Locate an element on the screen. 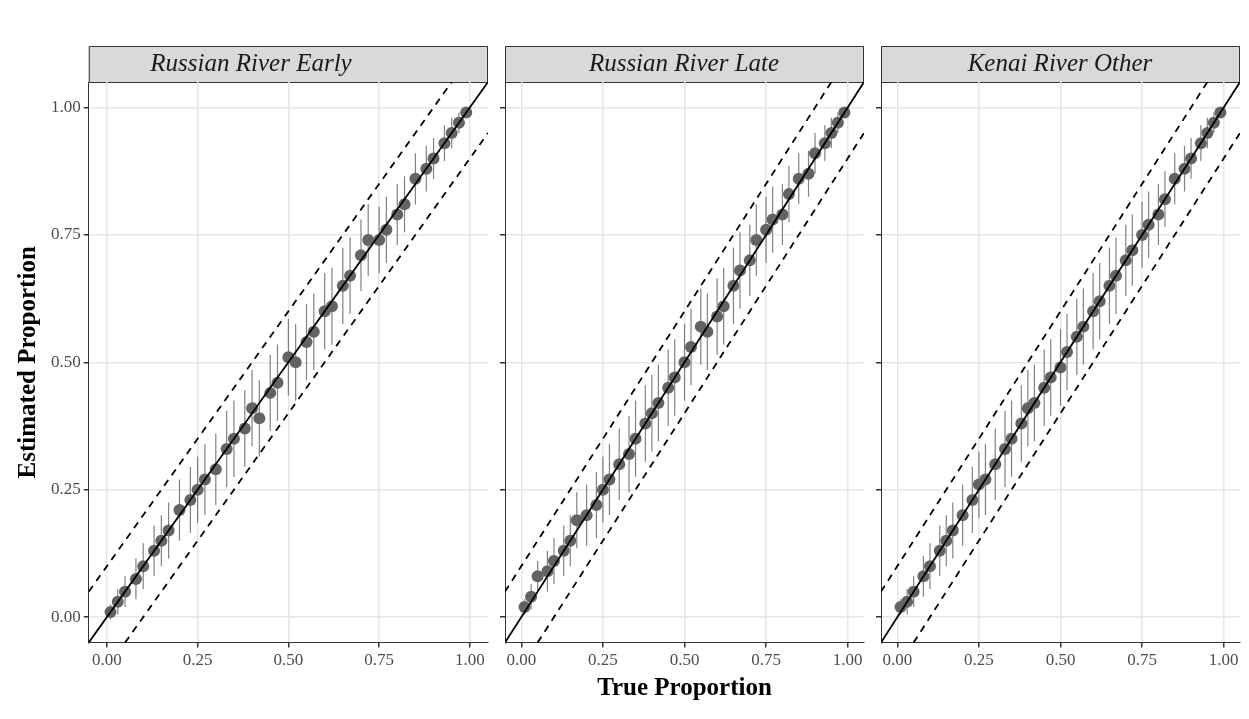 Image resolution: width=1249 pixels, height=719 pixels. chart-title: Russian River Early is located at coordinates (251, 62).